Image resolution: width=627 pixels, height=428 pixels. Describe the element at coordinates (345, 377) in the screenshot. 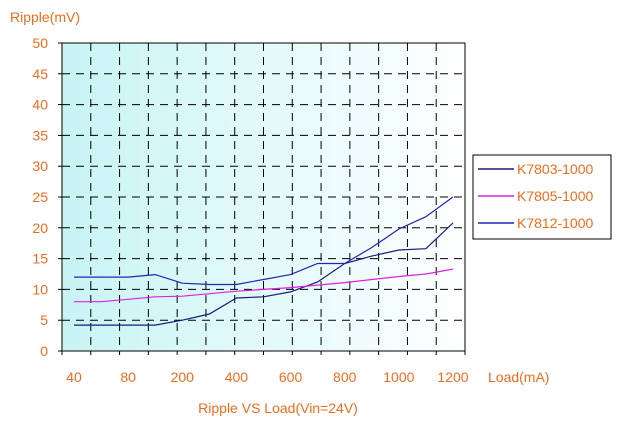

I see `x-tick-label: 800` at that location.